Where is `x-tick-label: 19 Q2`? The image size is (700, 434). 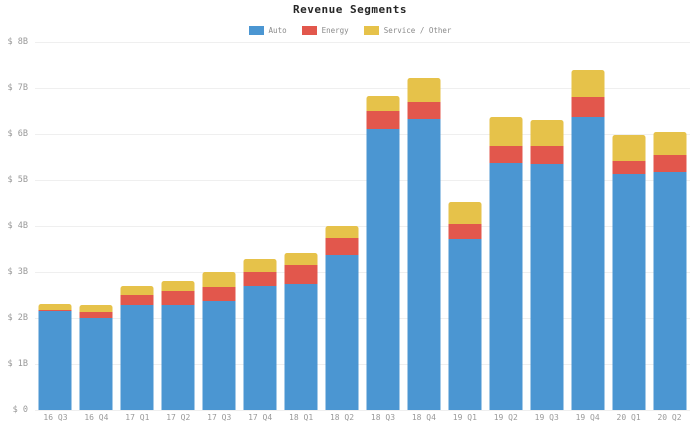 x-tick-label: 19 Q2 is located at coordinates (505, 417).